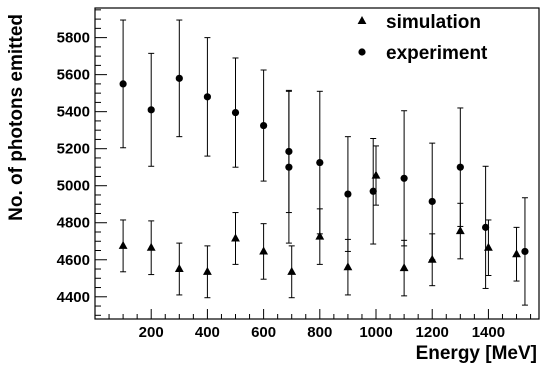 This screenshot has height=367, width=550. What do you see at coordinates (207, 332) in the screenshot?
I see `x-tick-label: 400` at bounding box center [207, 332].